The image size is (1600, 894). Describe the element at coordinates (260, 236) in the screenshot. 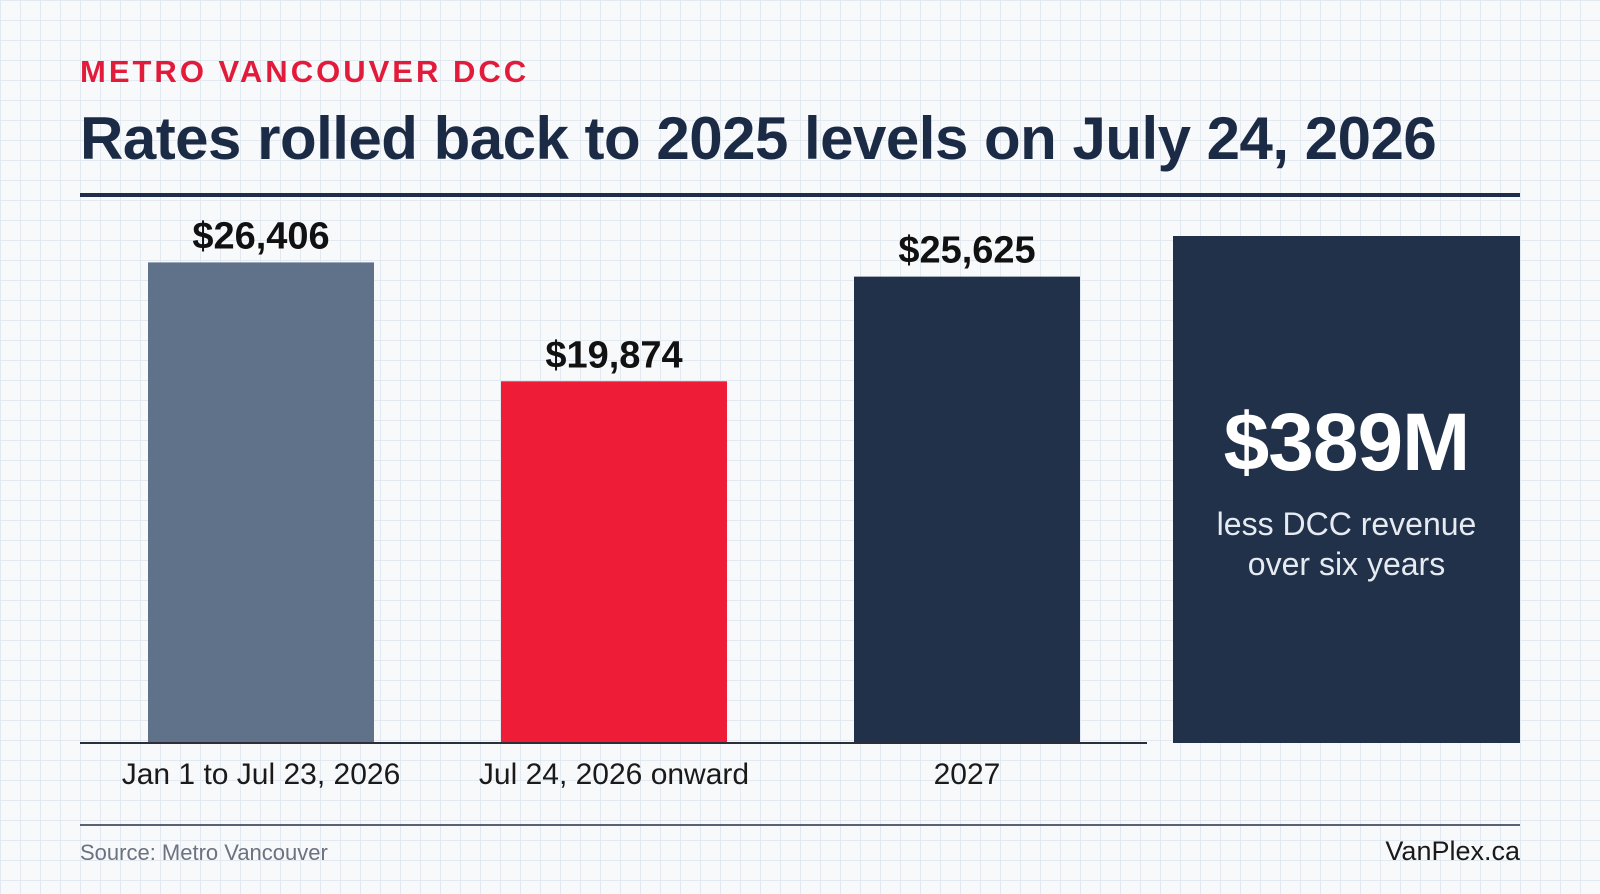

I see `bar-value-label-1: $26,406` at that location.